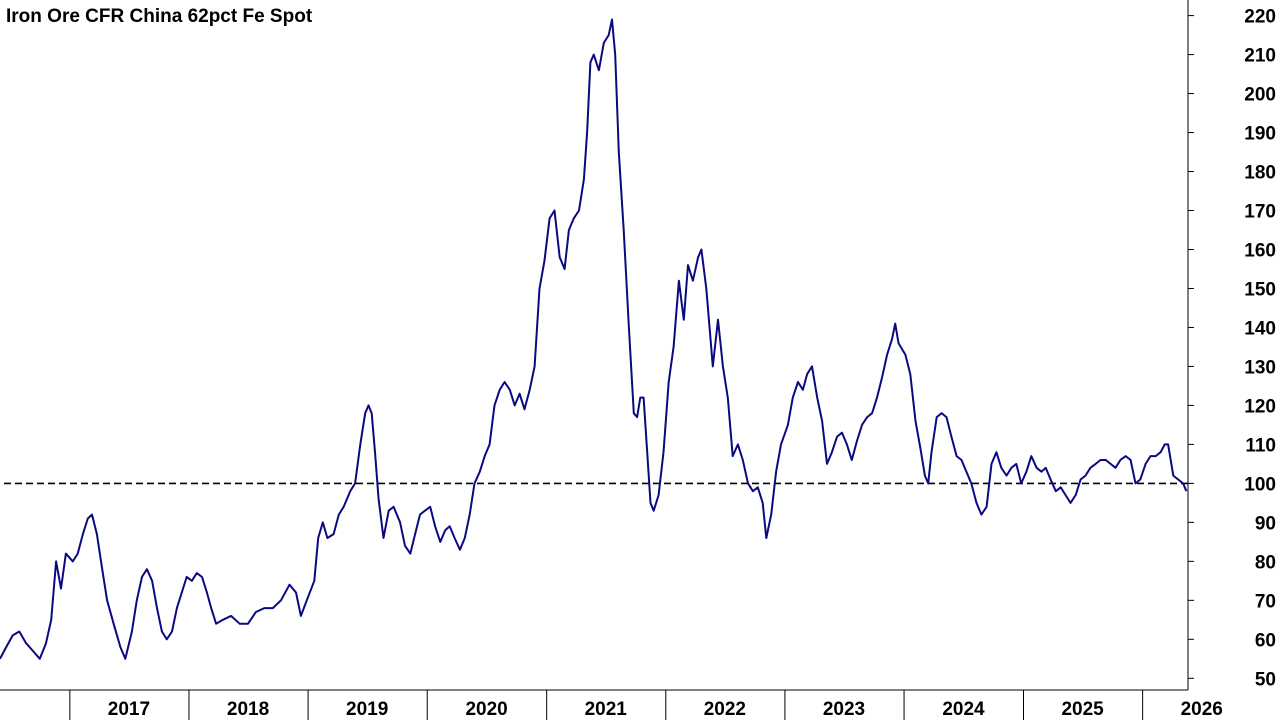 The width and height of the screenshot is (1280, 720). Describe the element at coordinates (844, 709) in the screenshot. I see `x-tick-label-2023: 2023` at that location.